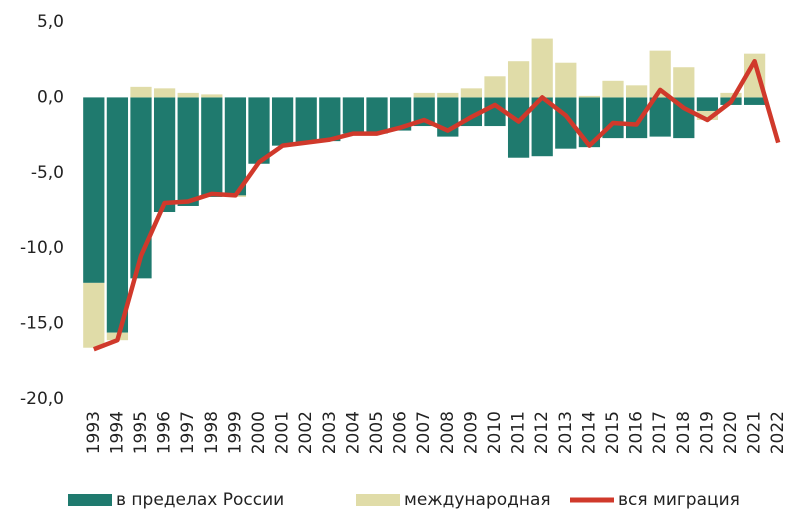 This screenshot has width=790, height=517. What do you see at coordinates (542, 432) in the screenshot?
I see `x-tick-label: 2012` at bounding box center [542, 432].